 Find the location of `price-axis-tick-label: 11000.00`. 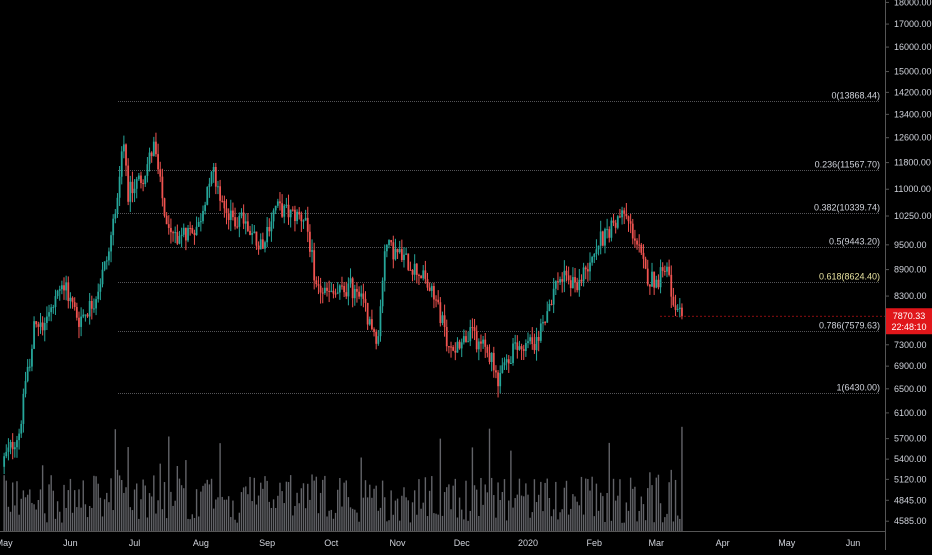

price-axis-tick-label: 11000.00 is located at coordinates (912, 189).